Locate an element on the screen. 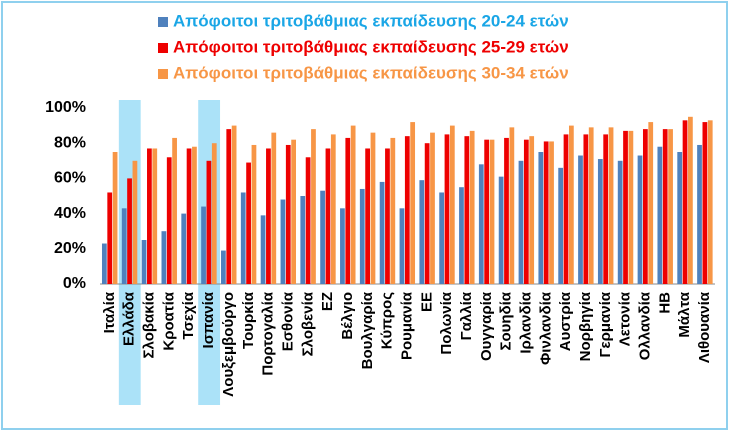  x-tick-label: Ισπανία is located at coordinates (208, 319).